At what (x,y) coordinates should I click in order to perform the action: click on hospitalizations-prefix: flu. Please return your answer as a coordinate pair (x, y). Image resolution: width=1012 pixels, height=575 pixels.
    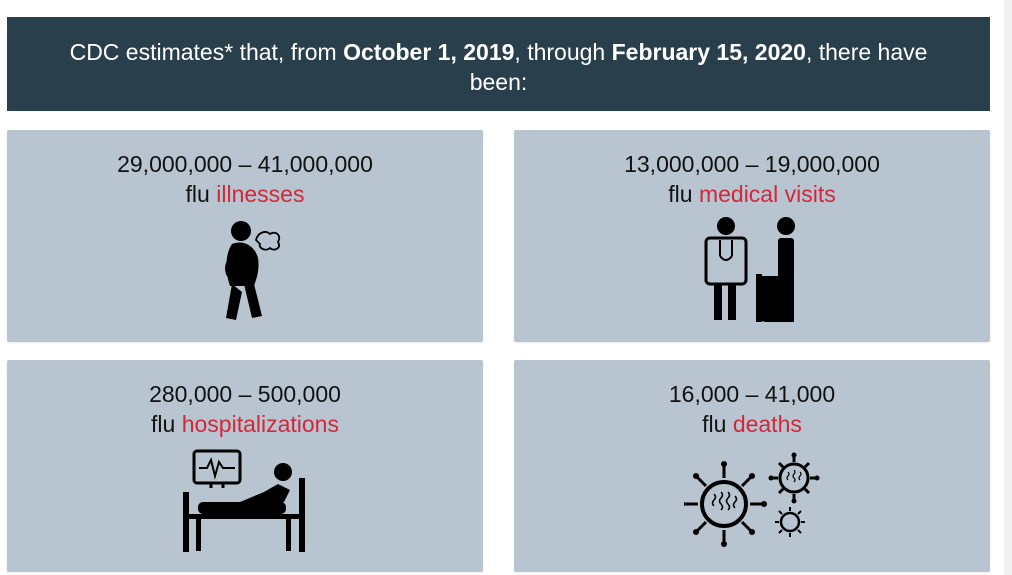
    Looking at the image, I should click on (163, 424).